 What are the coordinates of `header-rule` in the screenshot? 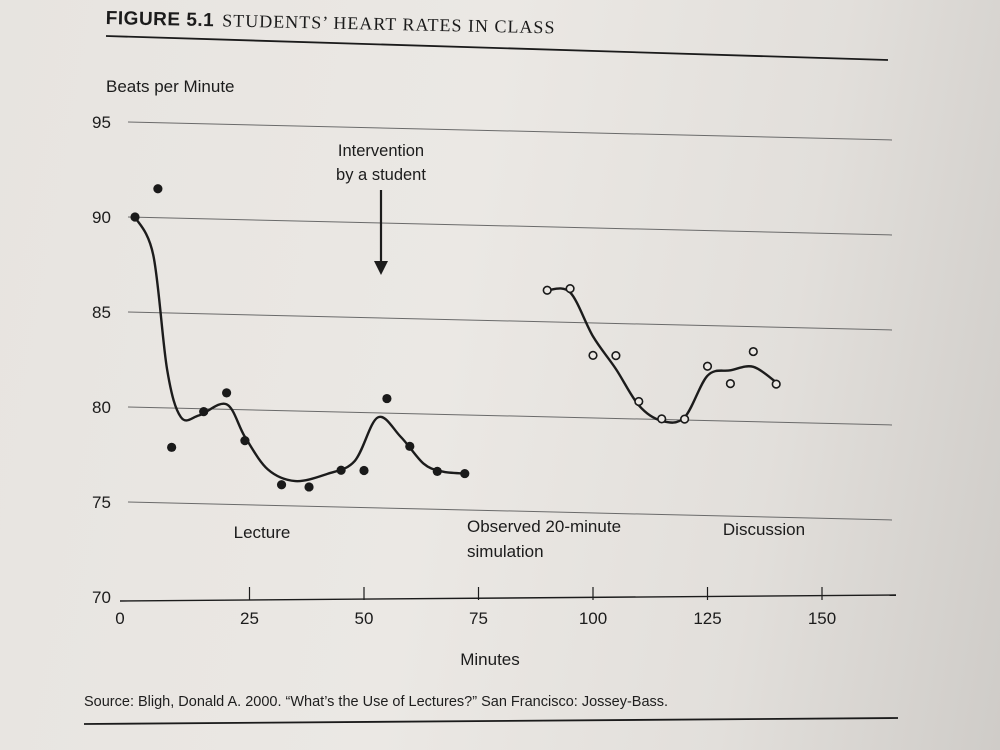 It's located at (497, 48).